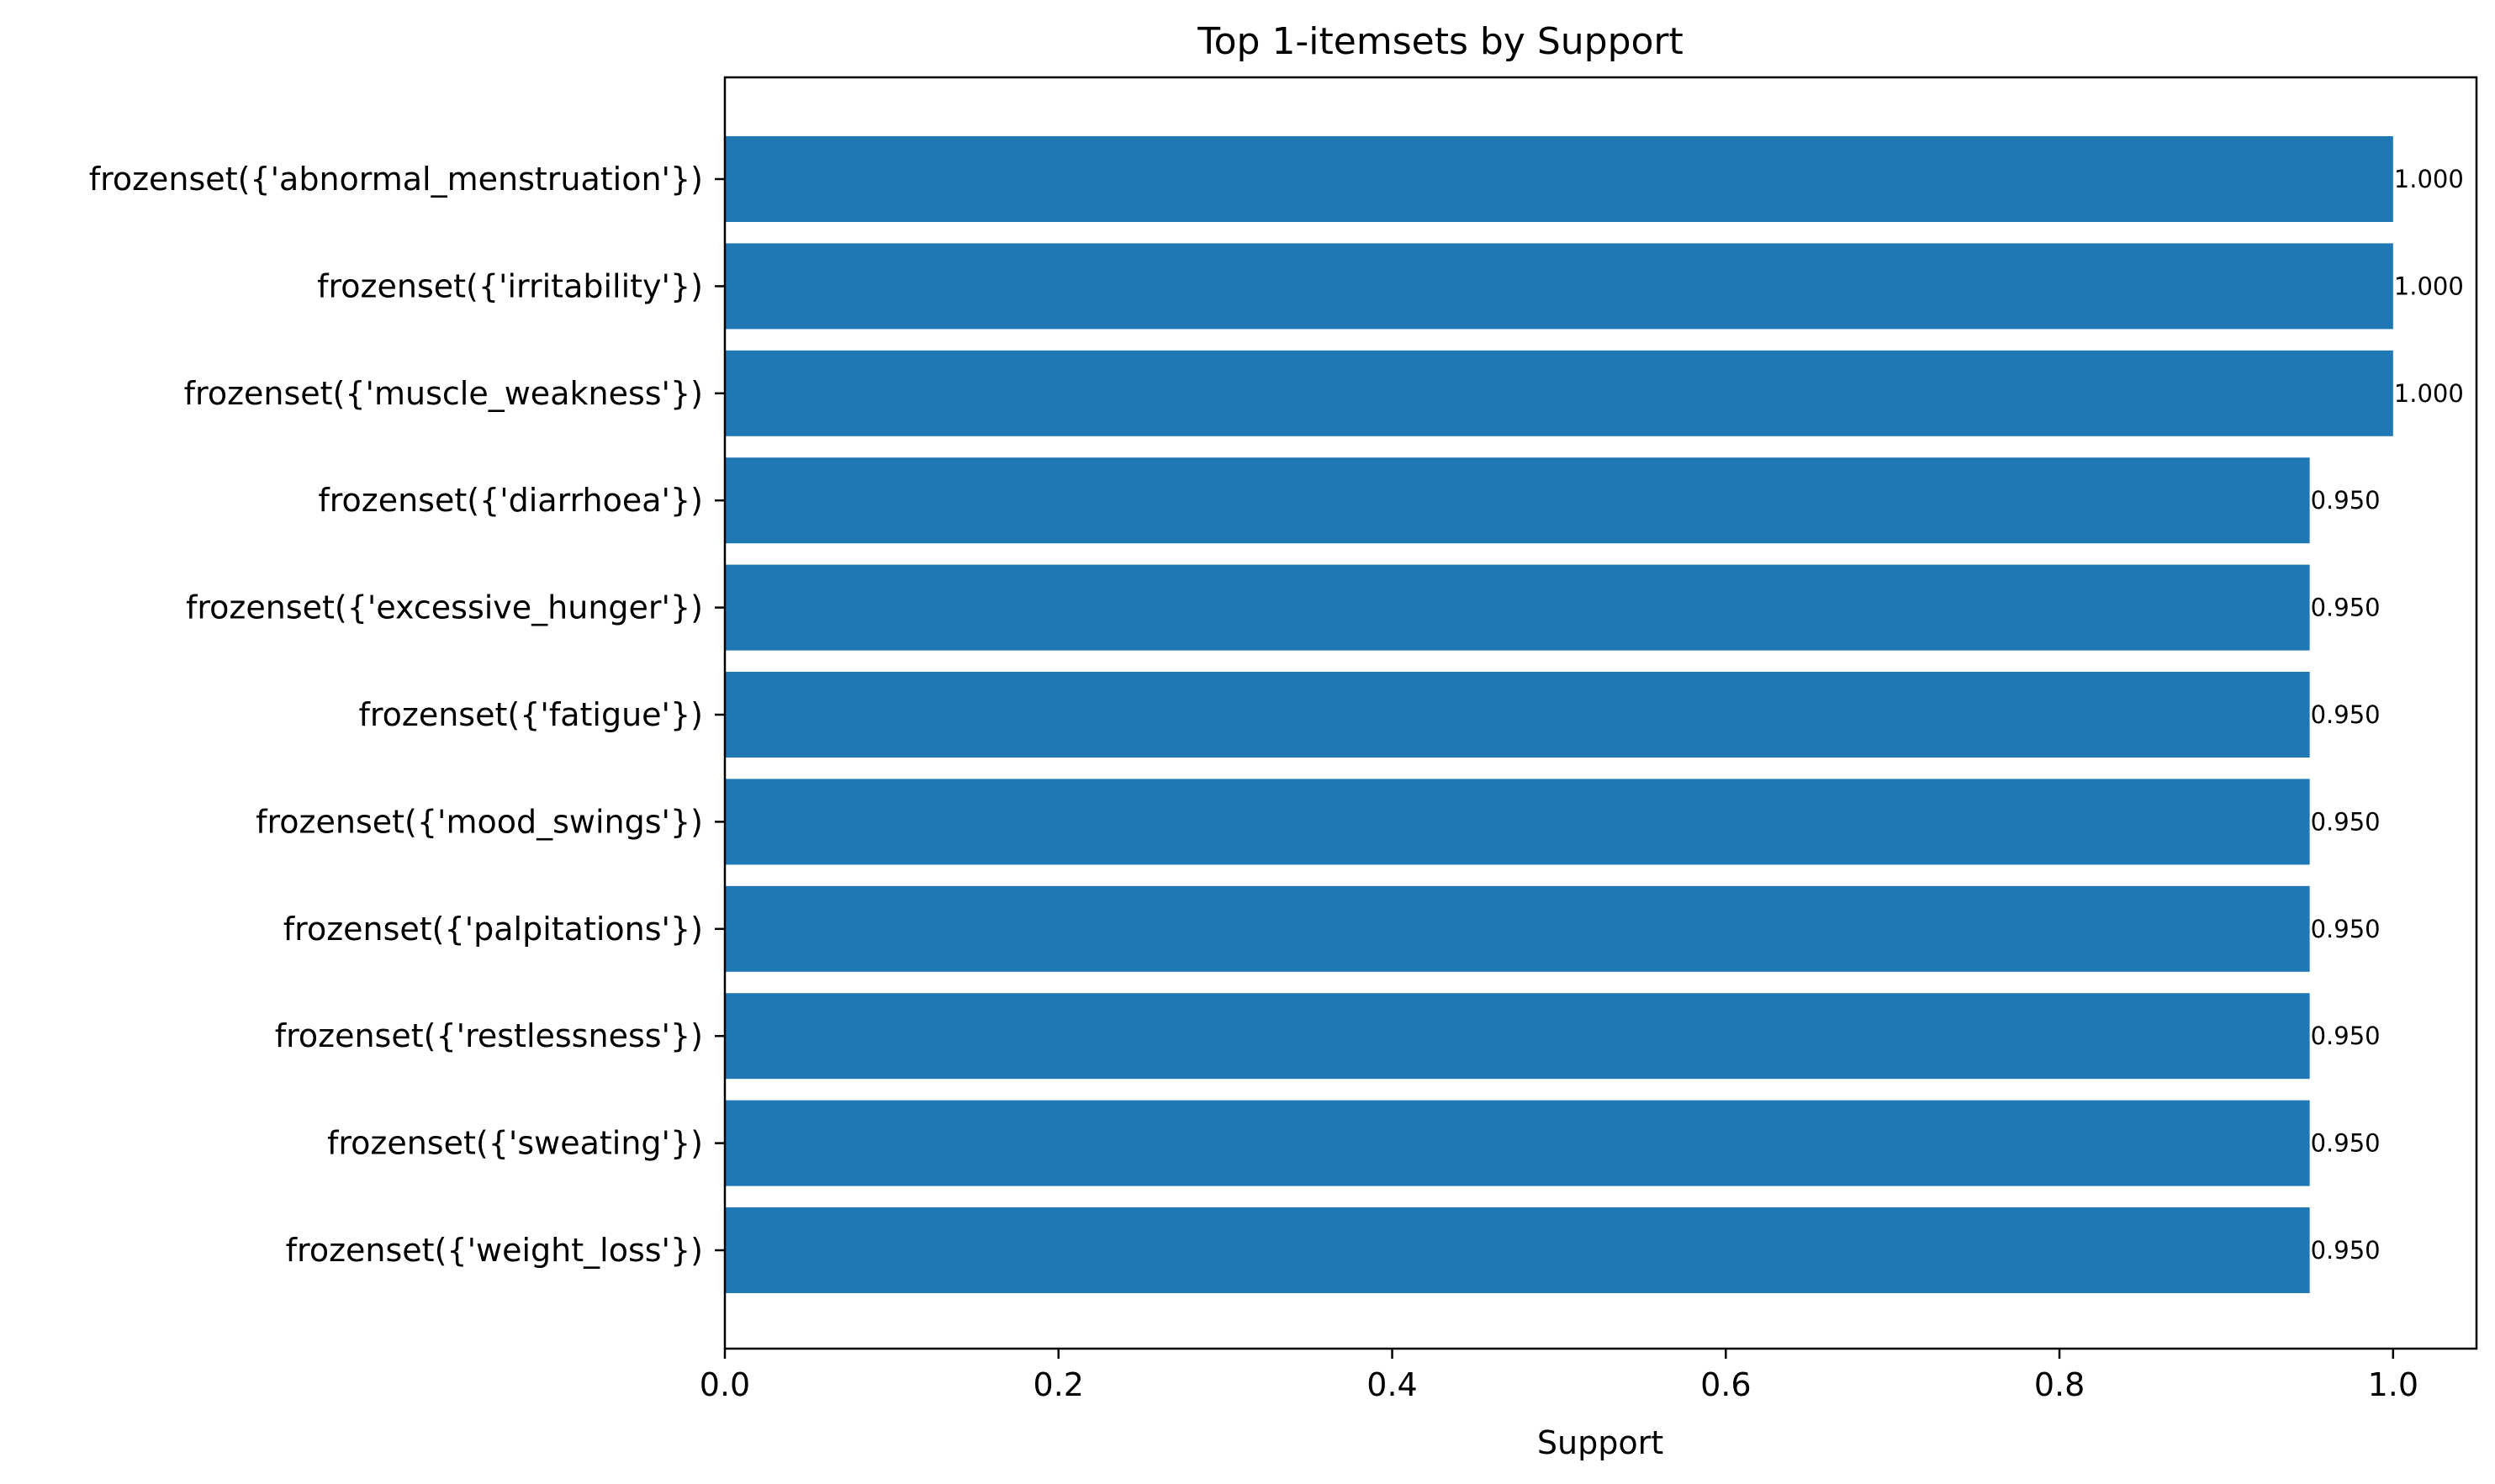 The image size is (2495, 1484). I want to click on x-tick-label: 1.0, so click(2393, 1384).